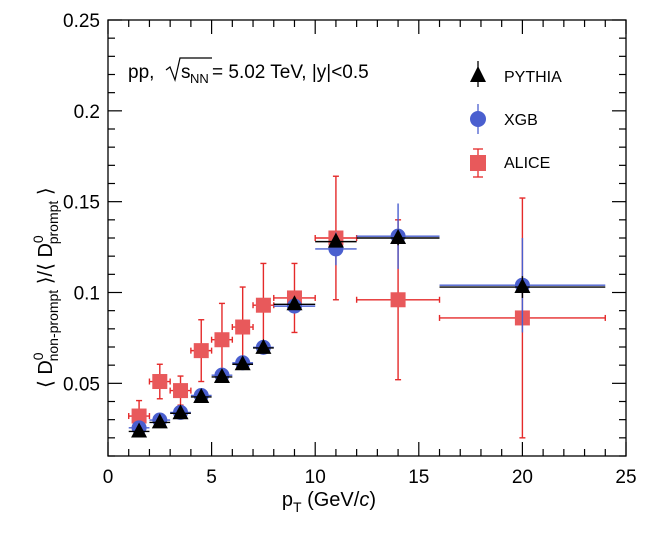 The height and width of the screenshot is (534, 664). I want to click on x-tick-label: 0, so click(108, 477).